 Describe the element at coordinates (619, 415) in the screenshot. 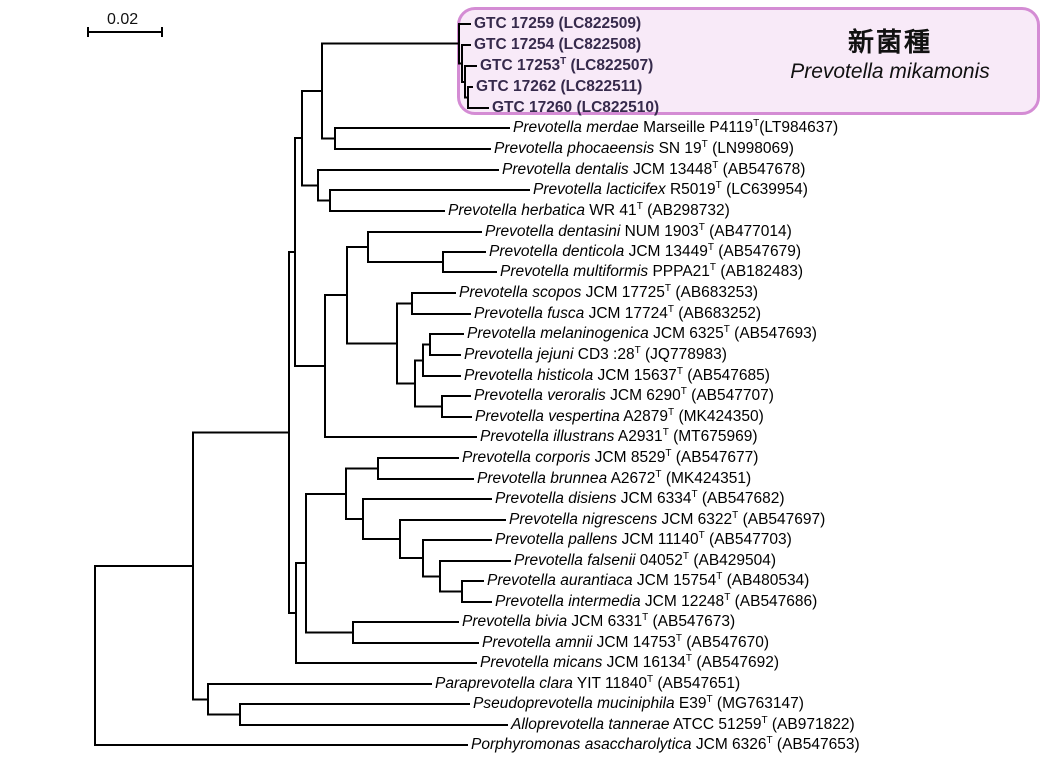

I see `taxon-label: Prevotella vespertina A2879T (MK424350)` at that location.